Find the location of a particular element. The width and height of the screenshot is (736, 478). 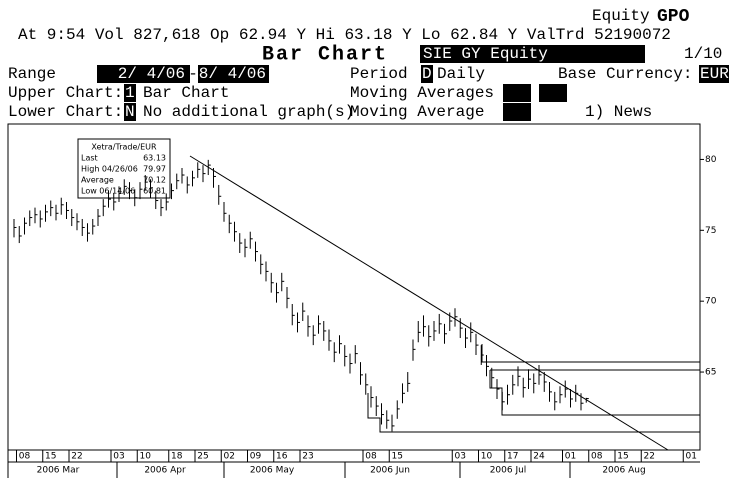

x-tick-label: 25 is located at coordinates (202, 457).